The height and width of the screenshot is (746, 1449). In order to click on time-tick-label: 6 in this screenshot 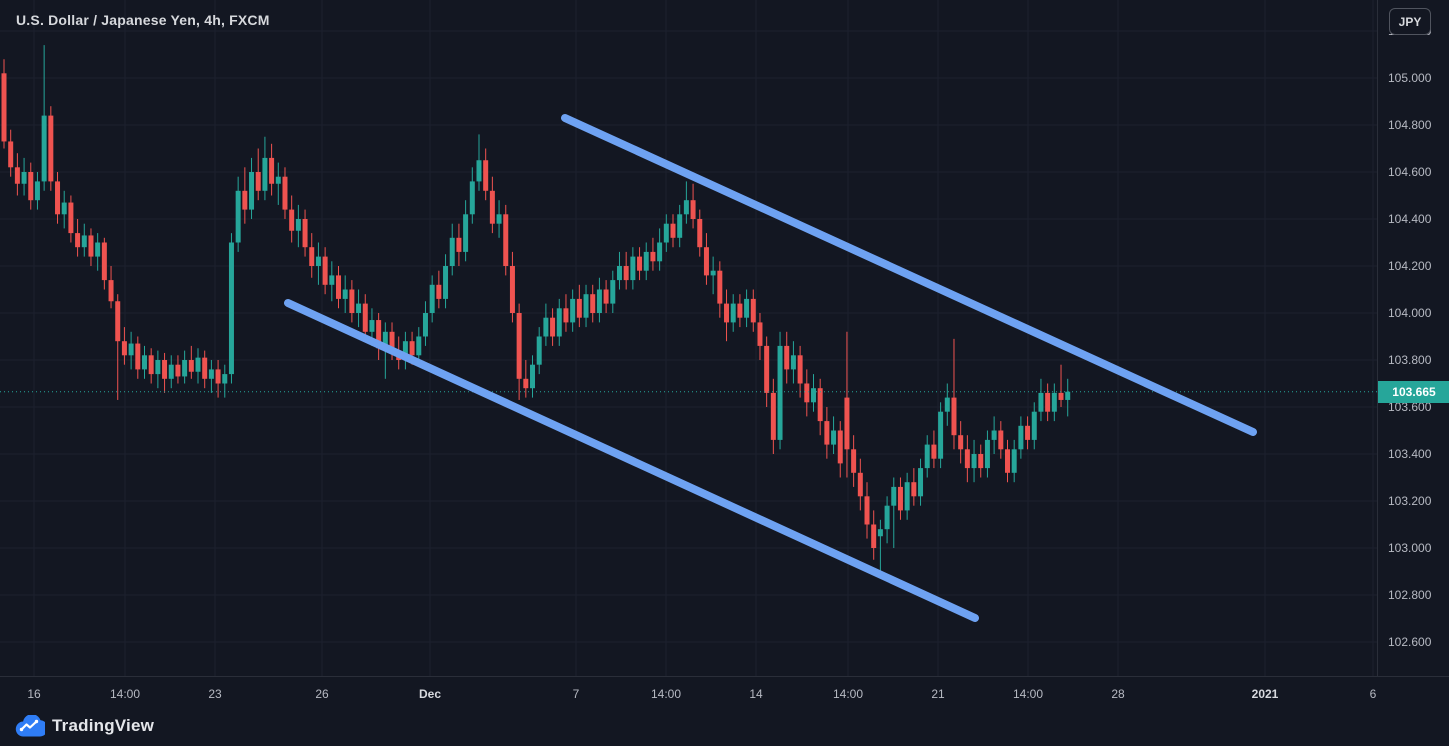, I will do `click(1373, 694)`.